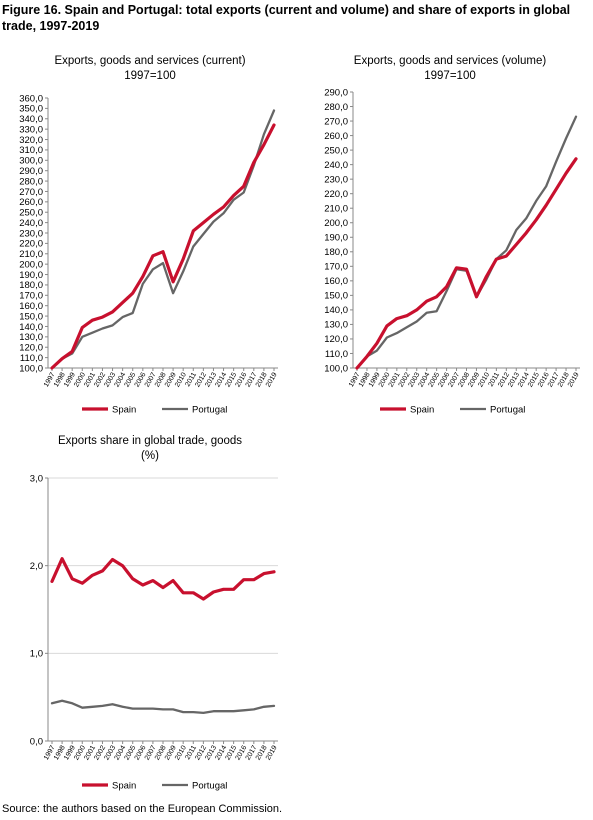 This screenshot has width=593, height=820. What do you see at coordinates (150, 61) in the screenshot?
I see `chart-title: Exports, goods and services (current)` at bounding box center [150, 61].